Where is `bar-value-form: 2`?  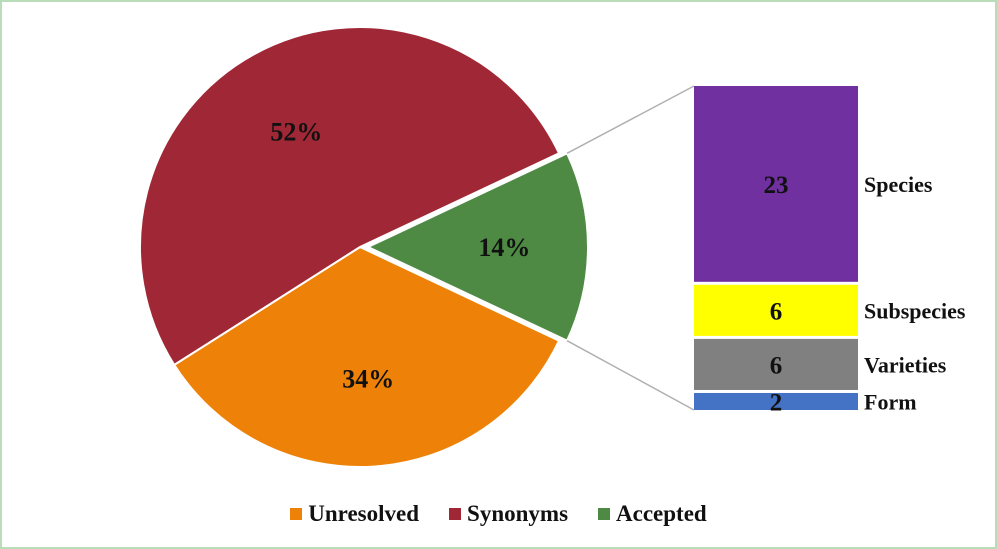
bar-value-form: 2 is located at coordinates (776, 402).